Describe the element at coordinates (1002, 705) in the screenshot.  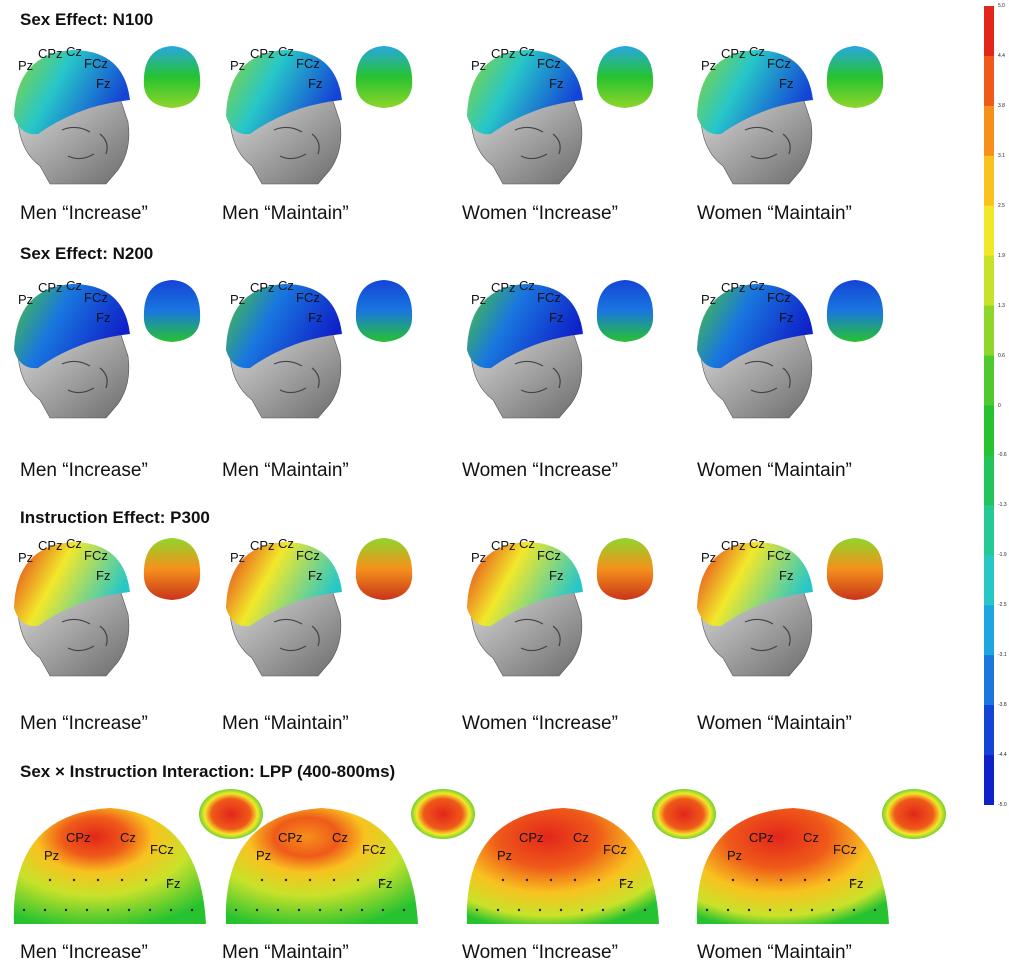
I see `colorbar-tick-label: -3.8` at that location.